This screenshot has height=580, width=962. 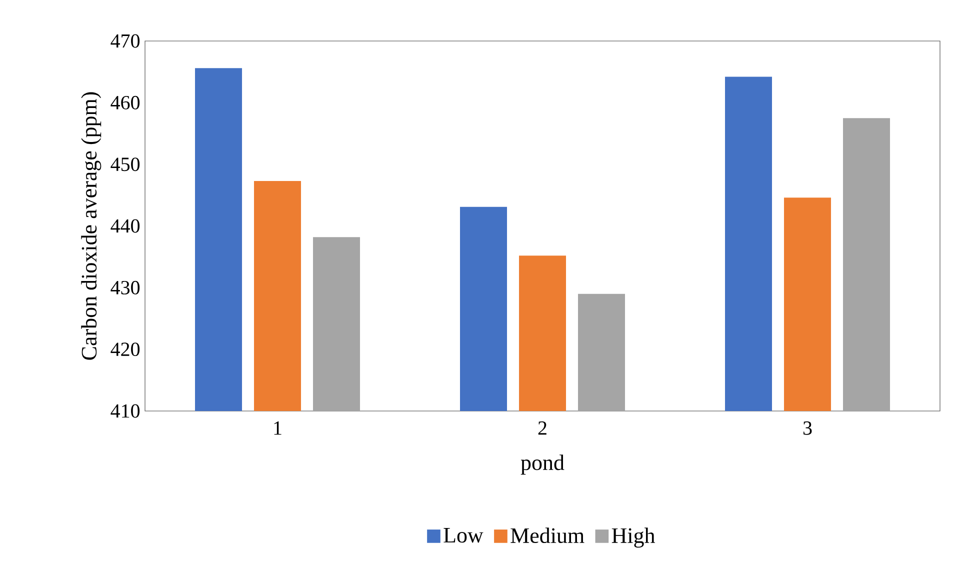 What do you see at coordinates (91, 226) in the screenshot?
I see `y-axis-title: Carbon dioxide average (ppm)` at bounding box center [91, 226].